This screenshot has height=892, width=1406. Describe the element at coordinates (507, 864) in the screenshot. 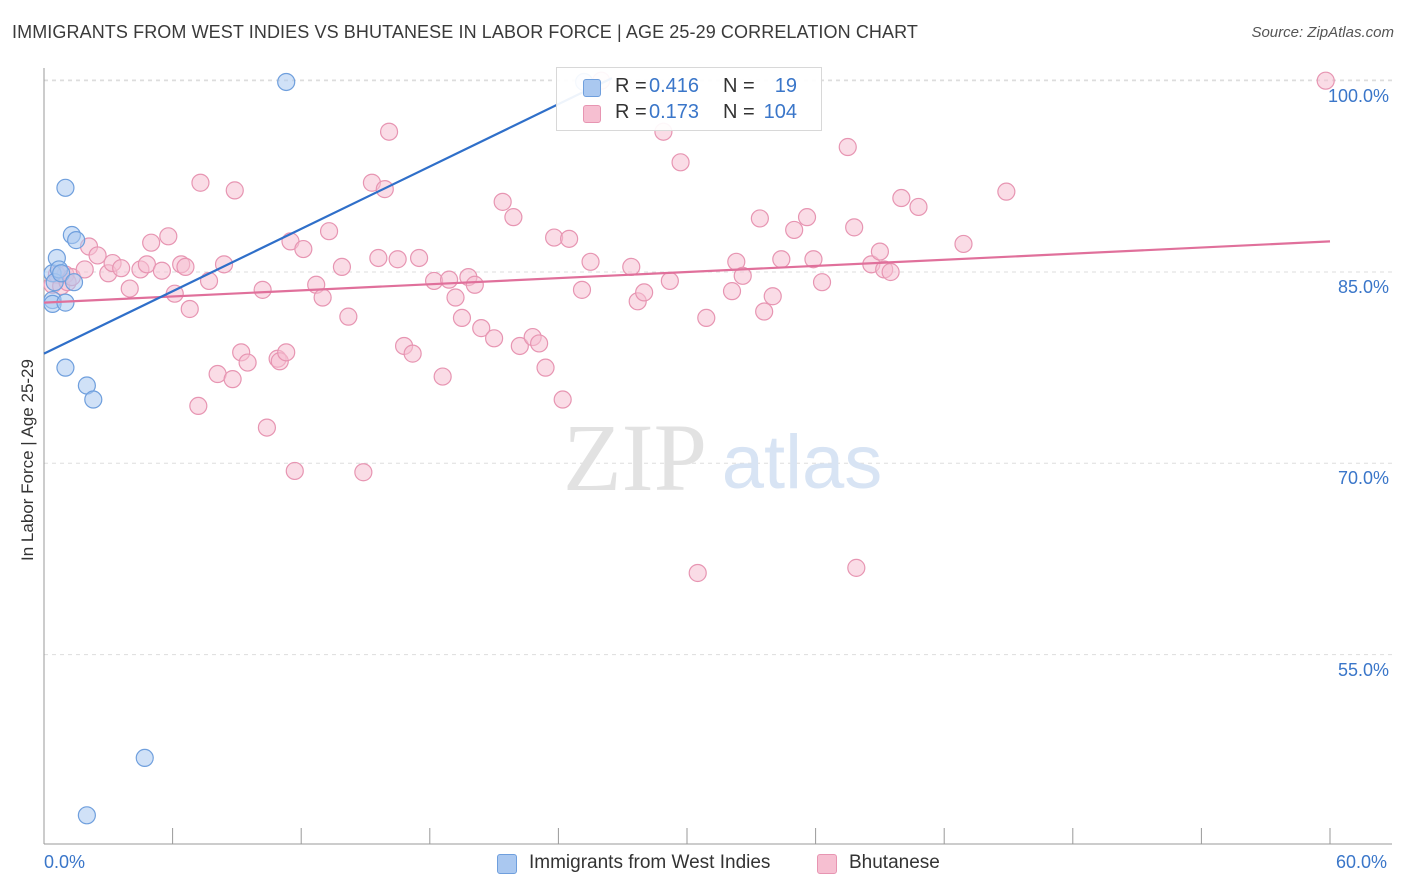

I see `series-swatch-blue` at that location.